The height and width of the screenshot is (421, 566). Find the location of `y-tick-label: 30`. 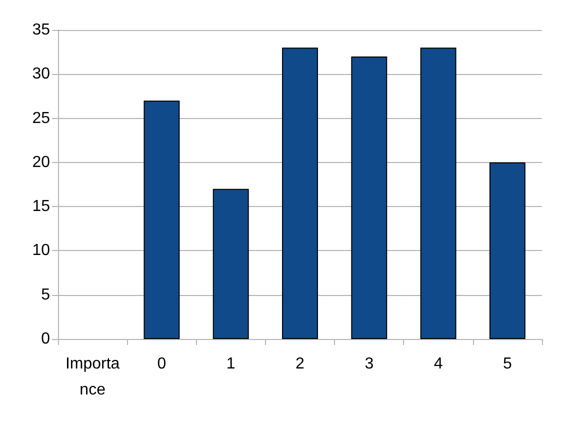

y-tick-label: 30 is located at coordinates (41, 74).